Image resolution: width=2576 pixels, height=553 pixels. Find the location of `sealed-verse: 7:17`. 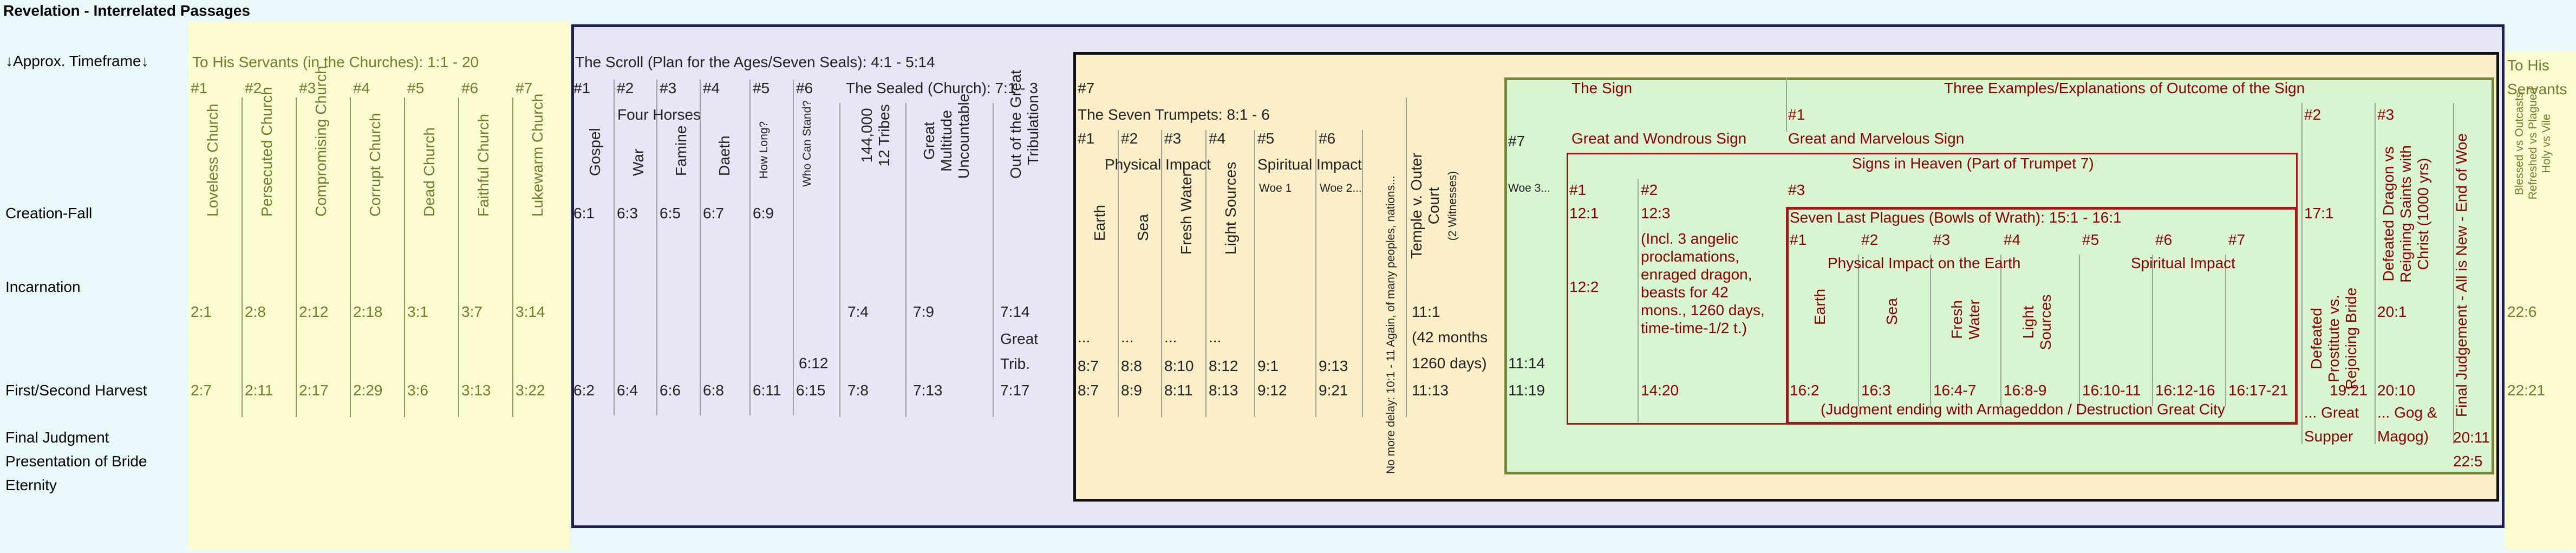

sealed-verse: 7:17 is located at coordinates (1015, 391).